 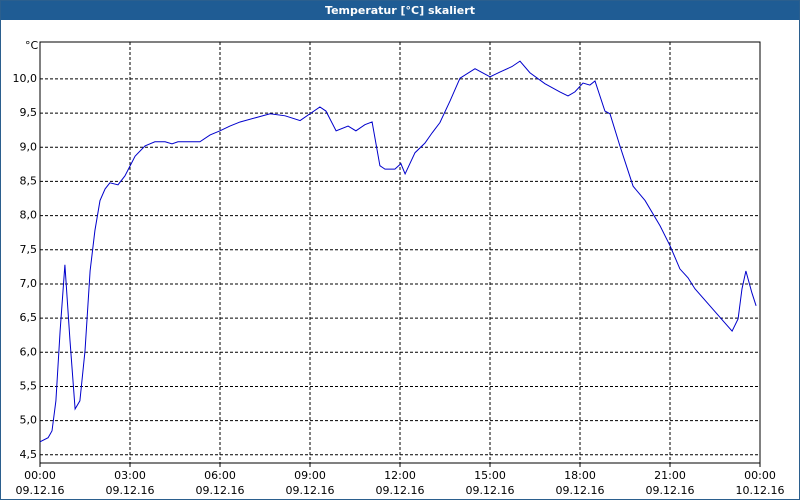 What do you see at coordinates (29, 180) in the screenshot?
I see `y-tick-label: 8,5` at bounding box center [29, 180].